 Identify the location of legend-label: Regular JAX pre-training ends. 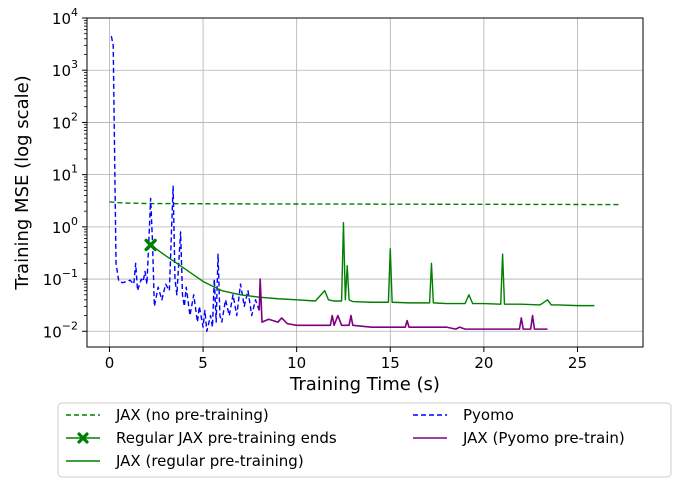
(226, 438).